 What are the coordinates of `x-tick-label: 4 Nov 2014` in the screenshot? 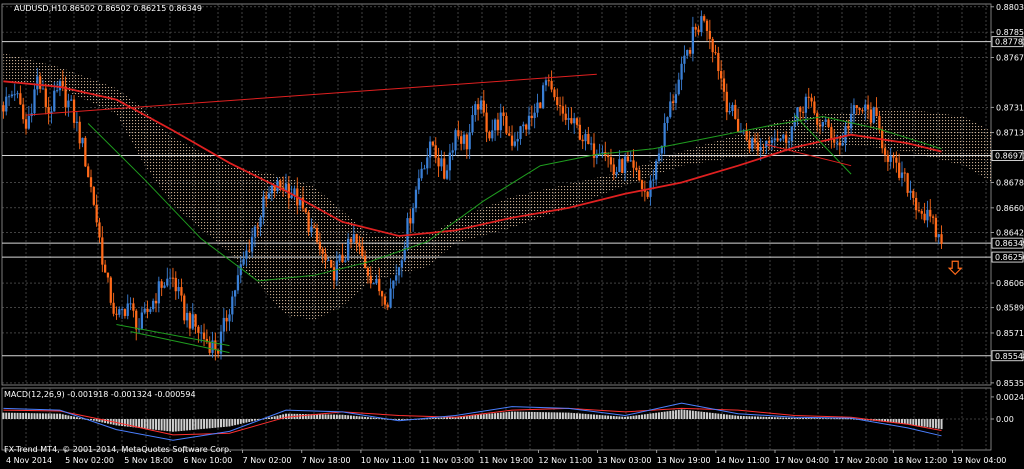 It's located at (29, 460).